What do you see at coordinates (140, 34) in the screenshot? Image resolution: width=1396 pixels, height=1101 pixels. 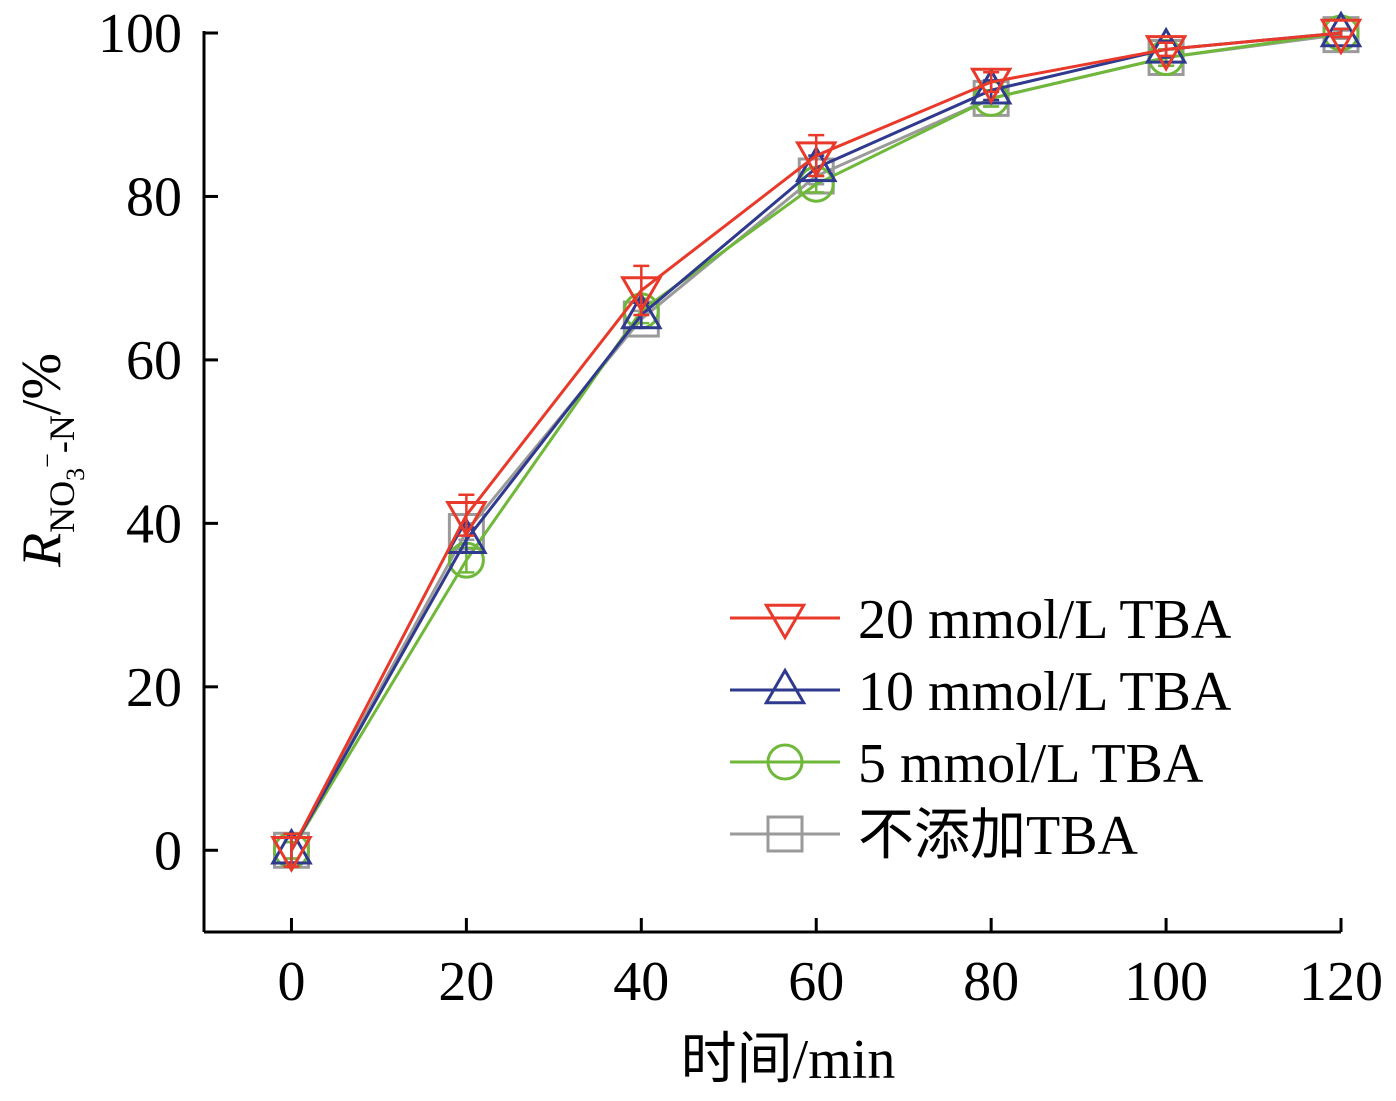 I see `y-tick-label: 100` at bounding box center [140, 34].